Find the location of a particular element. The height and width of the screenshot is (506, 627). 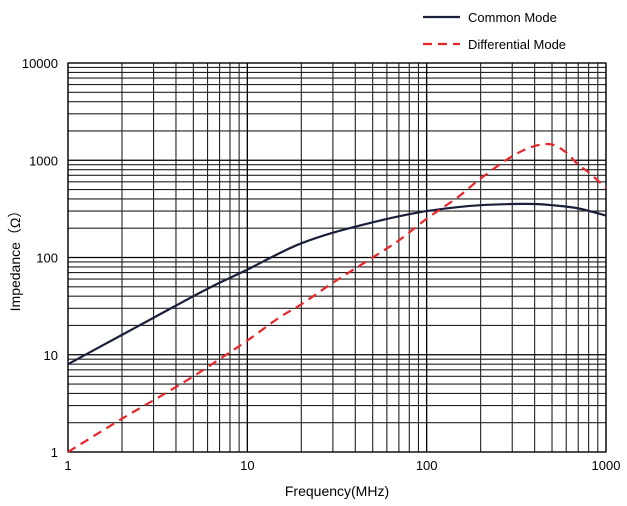

x-tick-label: 1 is located at coordinates (67, 465).